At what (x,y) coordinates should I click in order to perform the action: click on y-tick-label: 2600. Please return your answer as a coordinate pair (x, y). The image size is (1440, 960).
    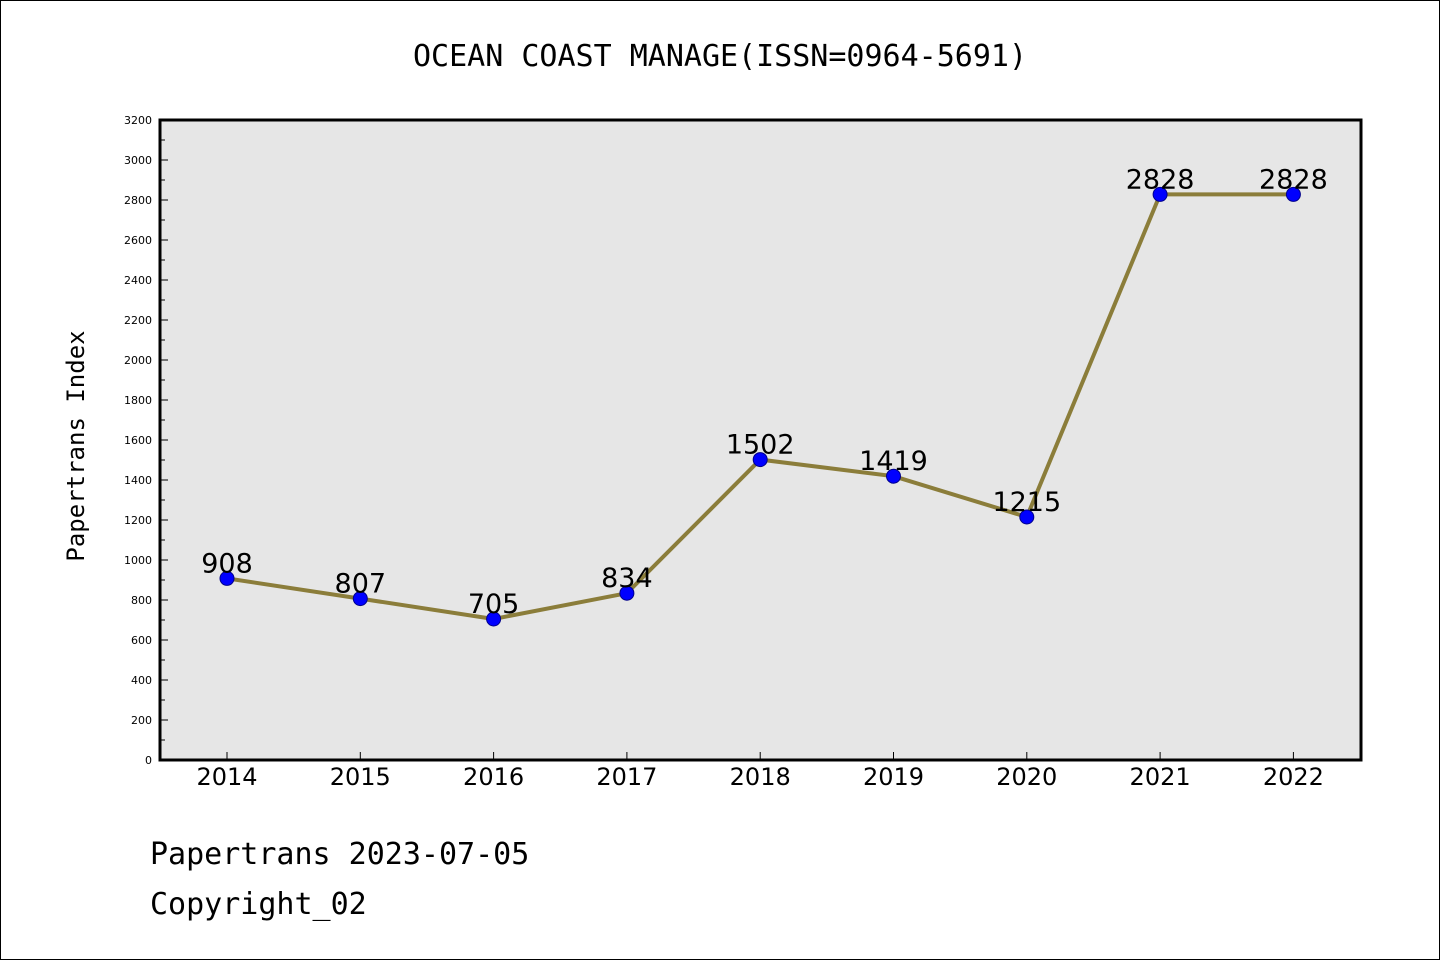
    Looking at the image, I should click on (138, 240).